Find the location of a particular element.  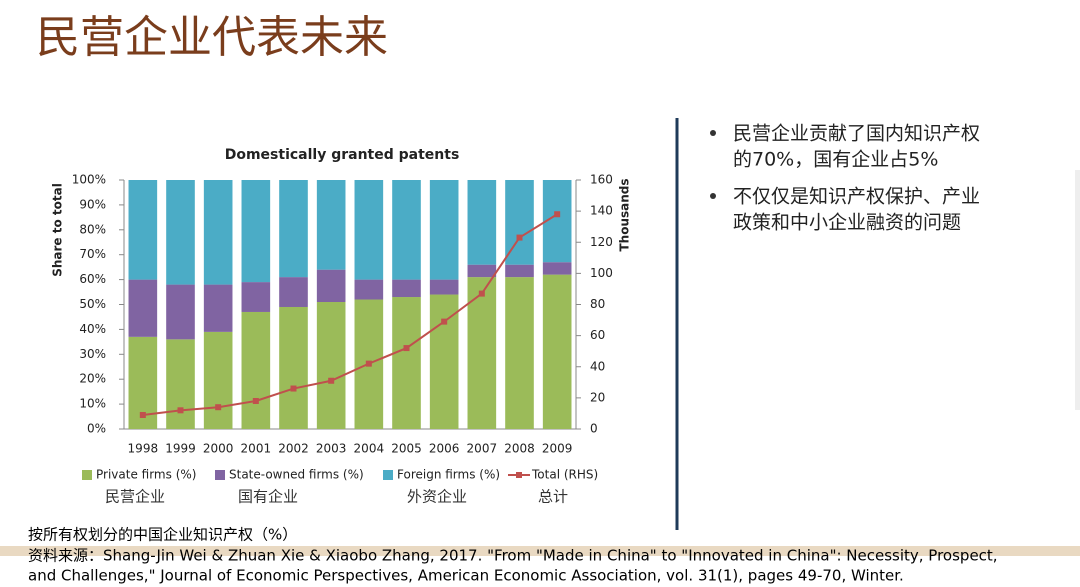

y-tick-label: 10% is located at coordinates (92, 404).